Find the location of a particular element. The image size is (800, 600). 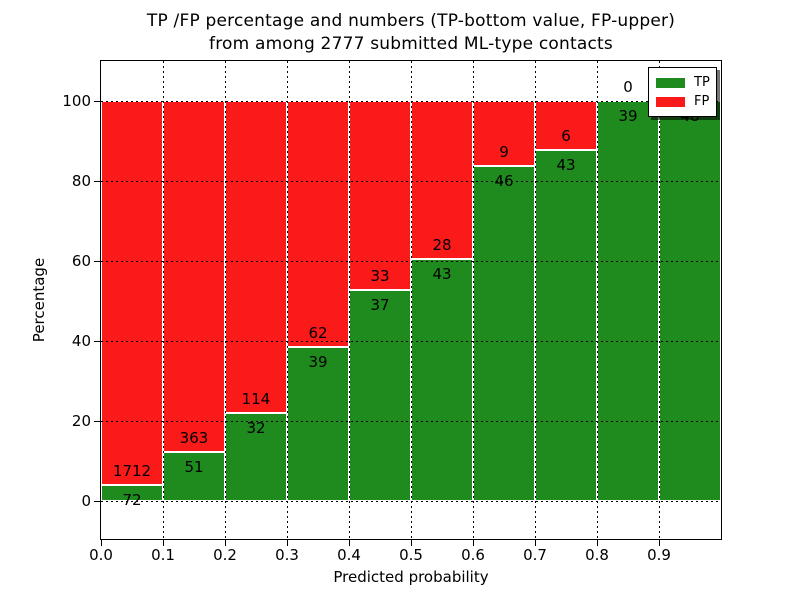

tp-count-label: 37 is located at coordinates (380, 304).